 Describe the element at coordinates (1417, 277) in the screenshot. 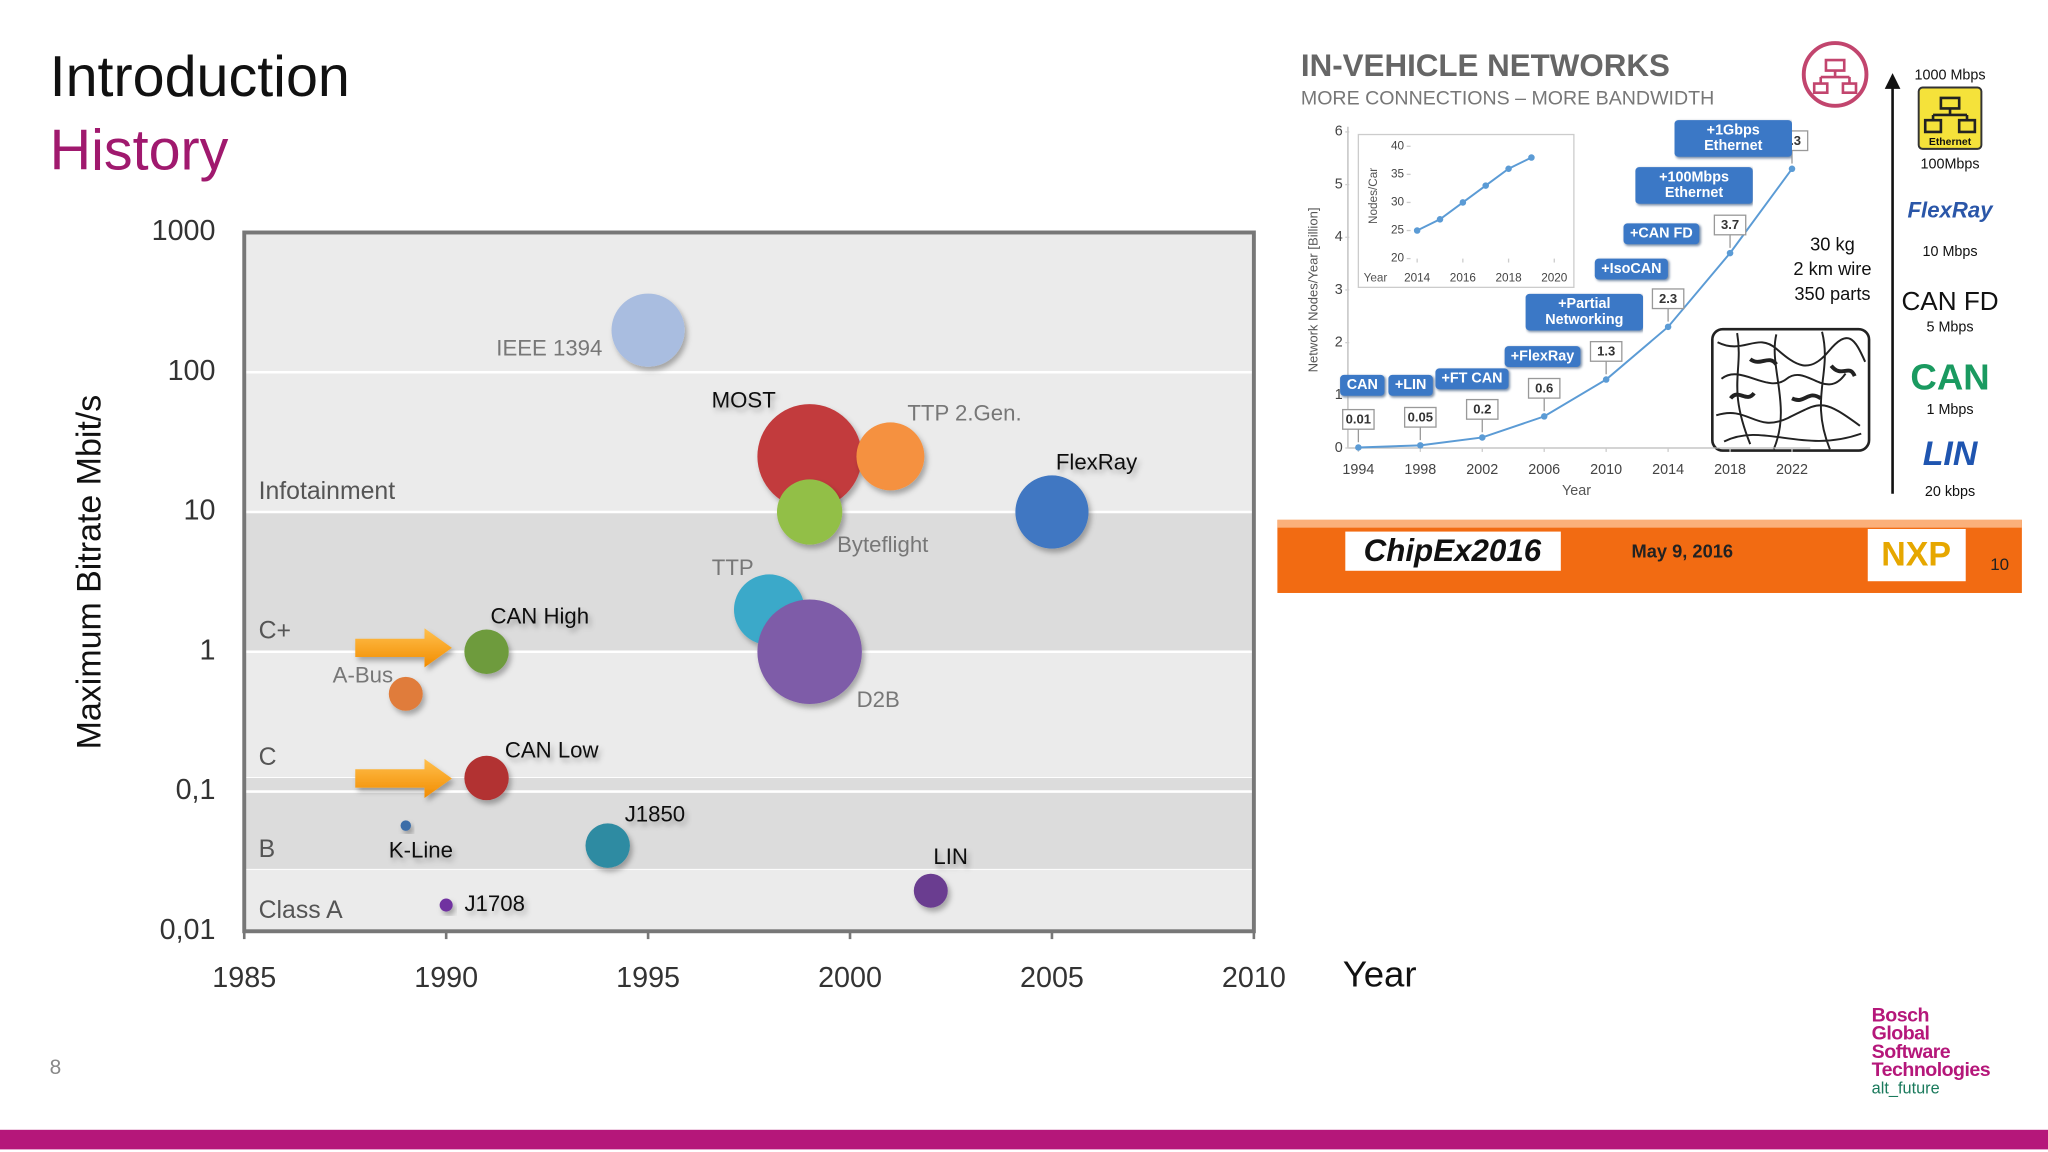

I see `x-tick-label: 2014` at that location.